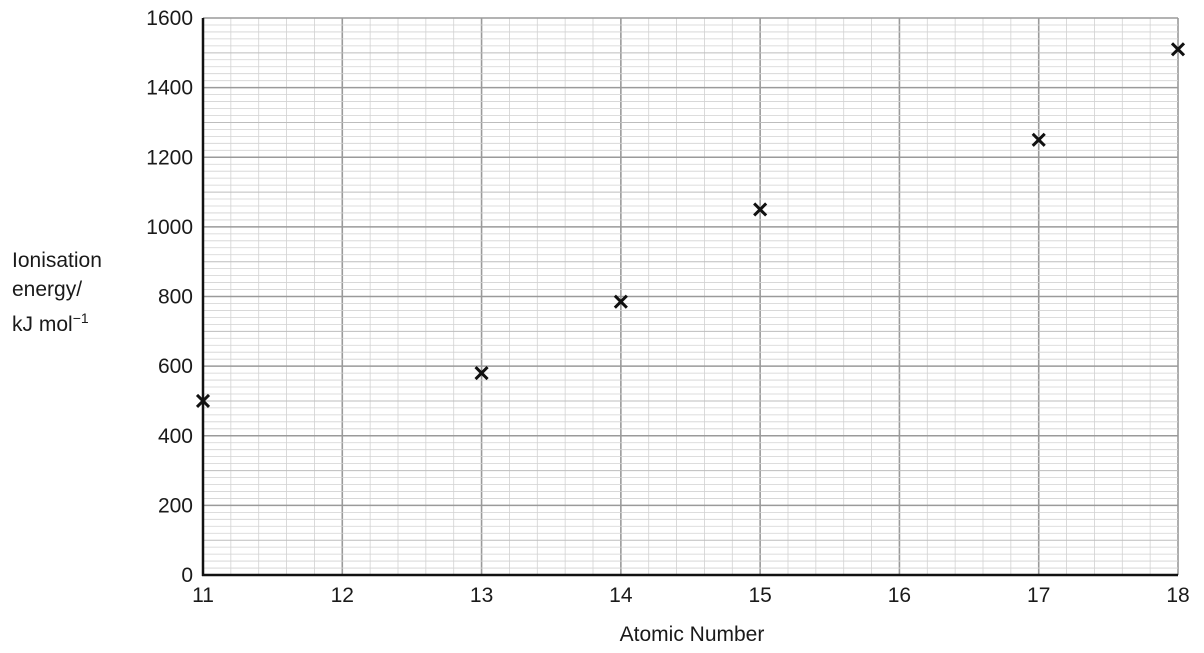 This screenshot has height=653, width=1204. I want to click on y-tick-label: 1400, so click(169, 88).